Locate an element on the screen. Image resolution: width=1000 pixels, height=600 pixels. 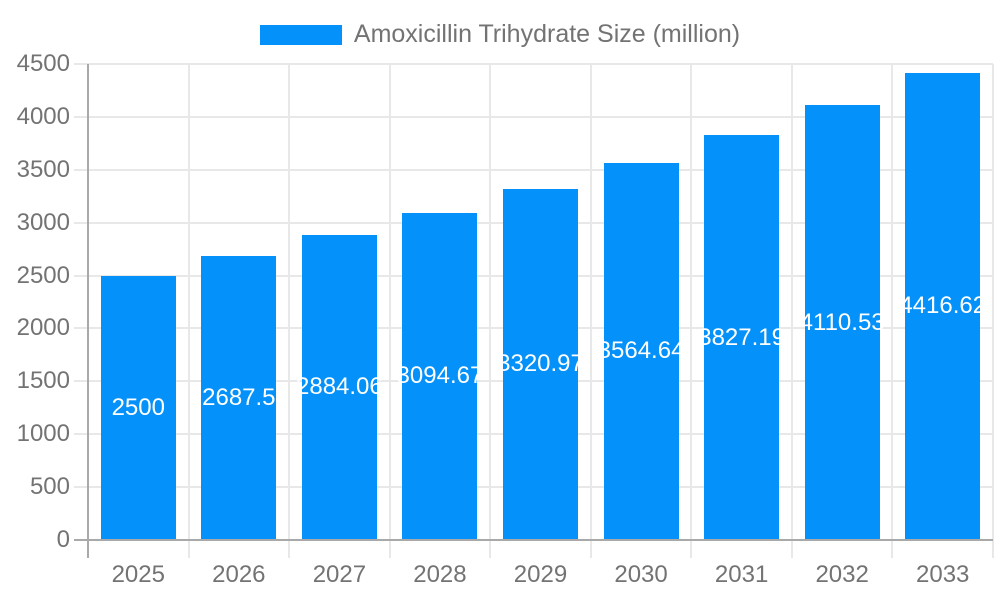
x-tick-label: 2033 is located at coordinates (943, 574).